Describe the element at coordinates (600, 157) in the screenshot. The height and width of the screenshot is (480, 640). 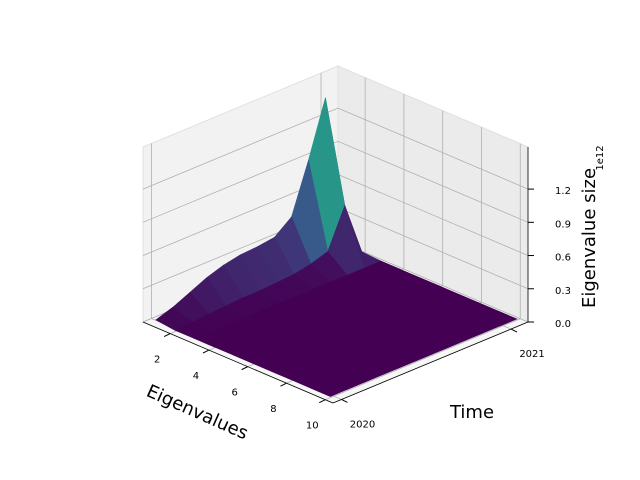
I see `z-offset-label: 1e12` at that location.